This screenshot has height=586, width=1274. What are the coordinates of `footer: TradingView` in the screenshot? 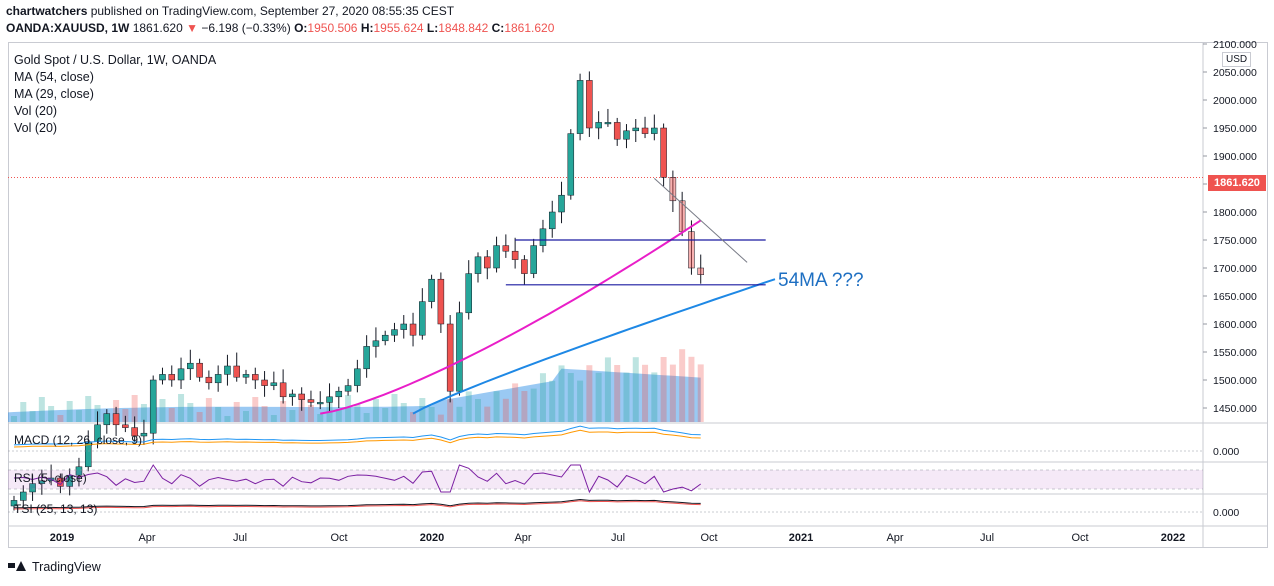 It's located at (54, 567).